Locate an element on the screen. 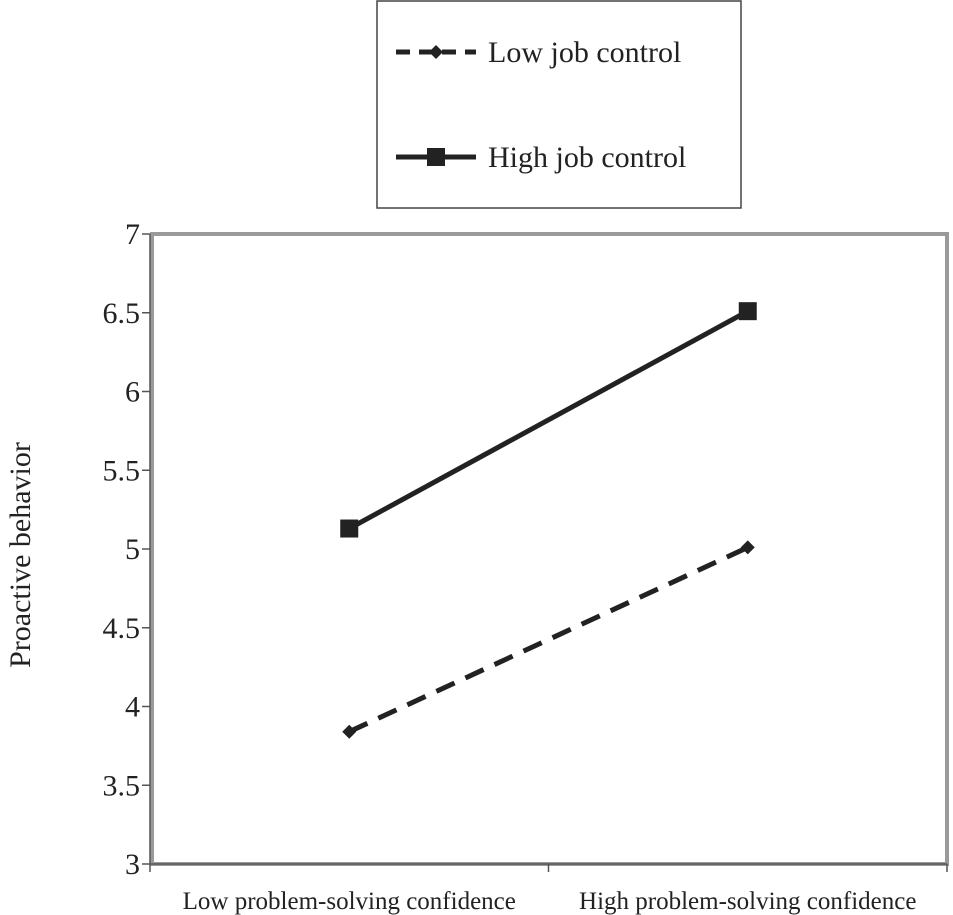 The height and width of the screenshot is (915, 953). y-tick-label: 4 is located at coordinates (132, 707).